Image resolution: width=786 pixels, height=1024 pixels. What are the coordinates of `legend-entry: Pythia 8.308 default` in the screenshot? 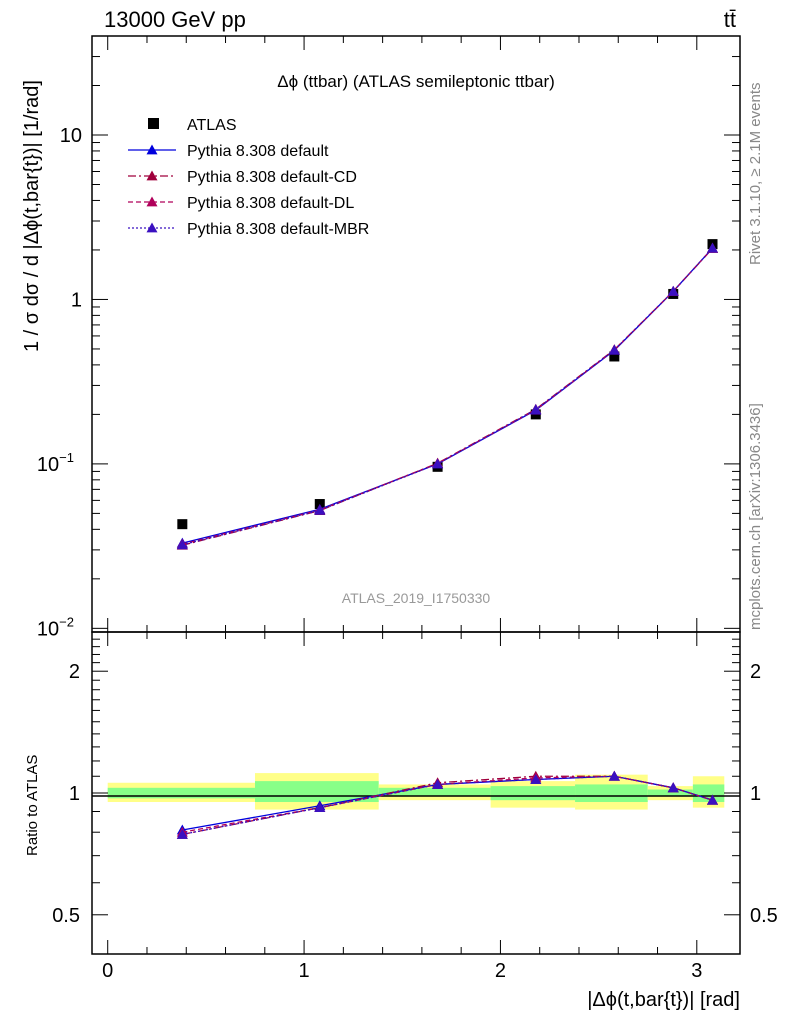 It's located at (228, 151).